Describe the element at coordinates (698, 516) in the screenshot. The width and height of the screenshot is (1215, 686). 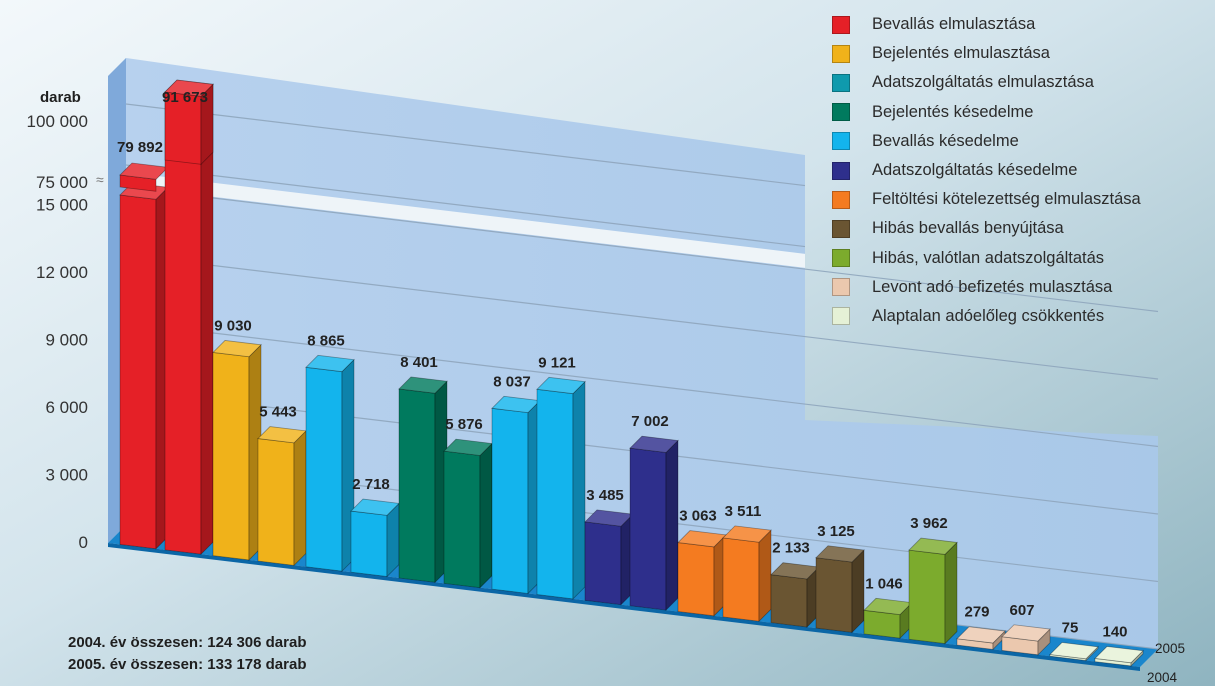
I see `bar-value-label: 3 063` at that location.